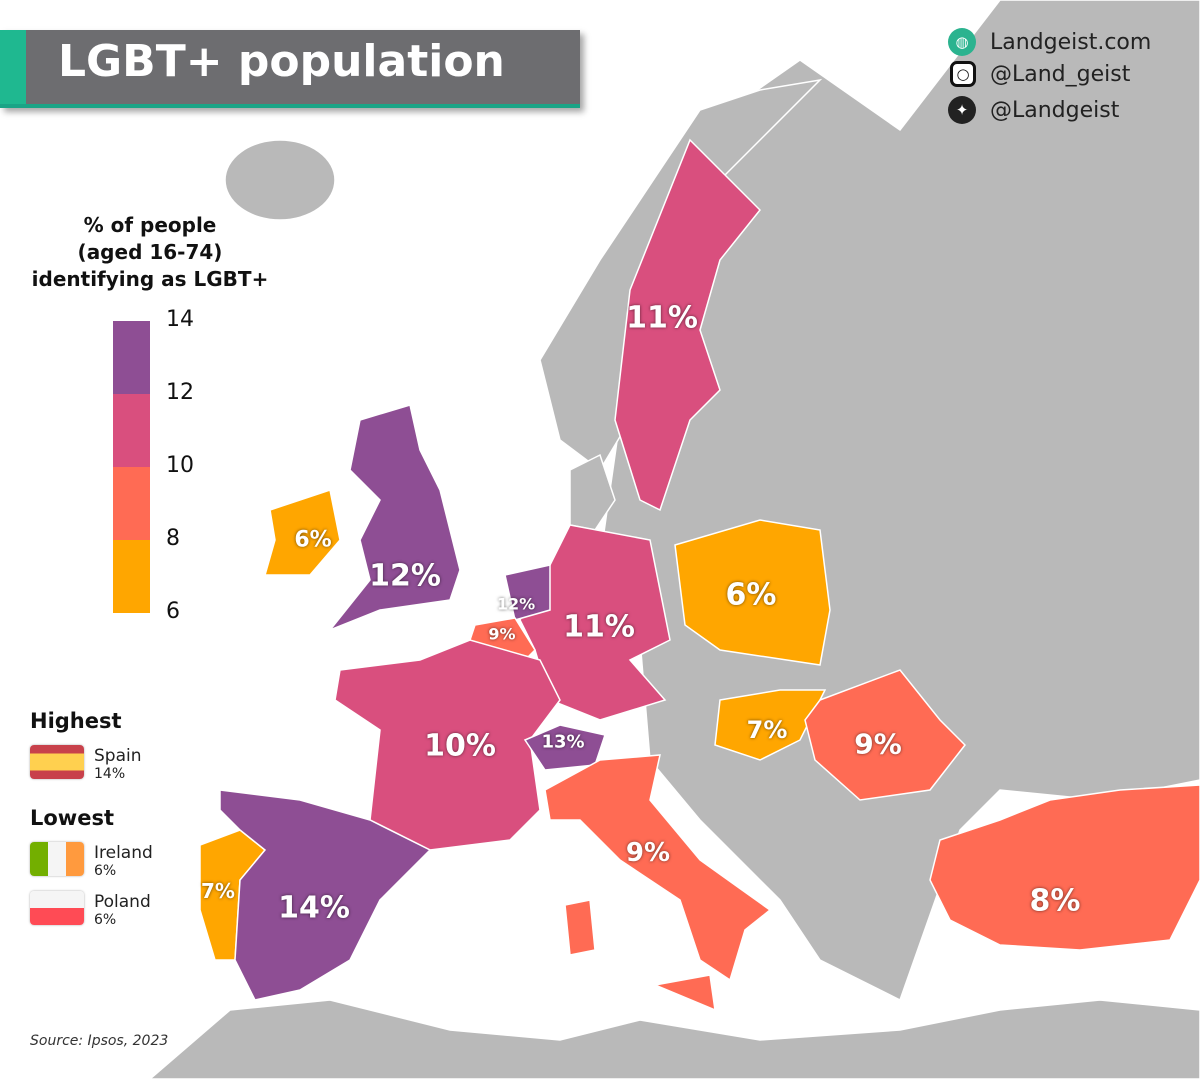 Image resolution: width=1200 pixels, height=1079 pixels. Describe the element at coordinates (76, 721) in the screenshot. I see `highest-heading: Highest` at that location.